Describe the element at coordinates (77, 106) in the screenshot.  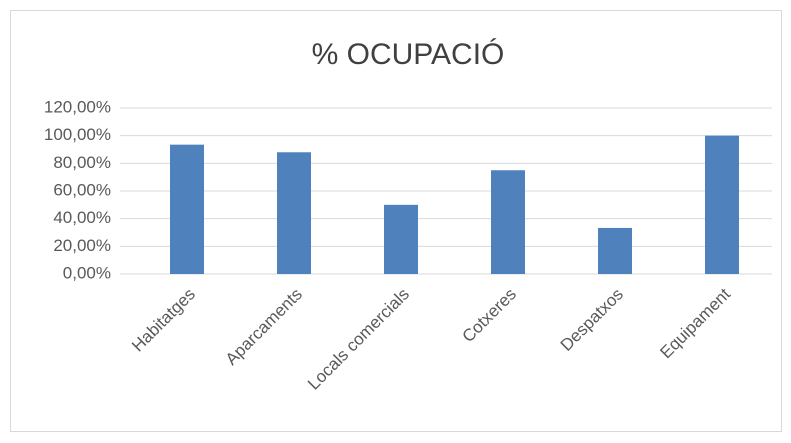
I see `y-tick-label: 120,00%` at that location.